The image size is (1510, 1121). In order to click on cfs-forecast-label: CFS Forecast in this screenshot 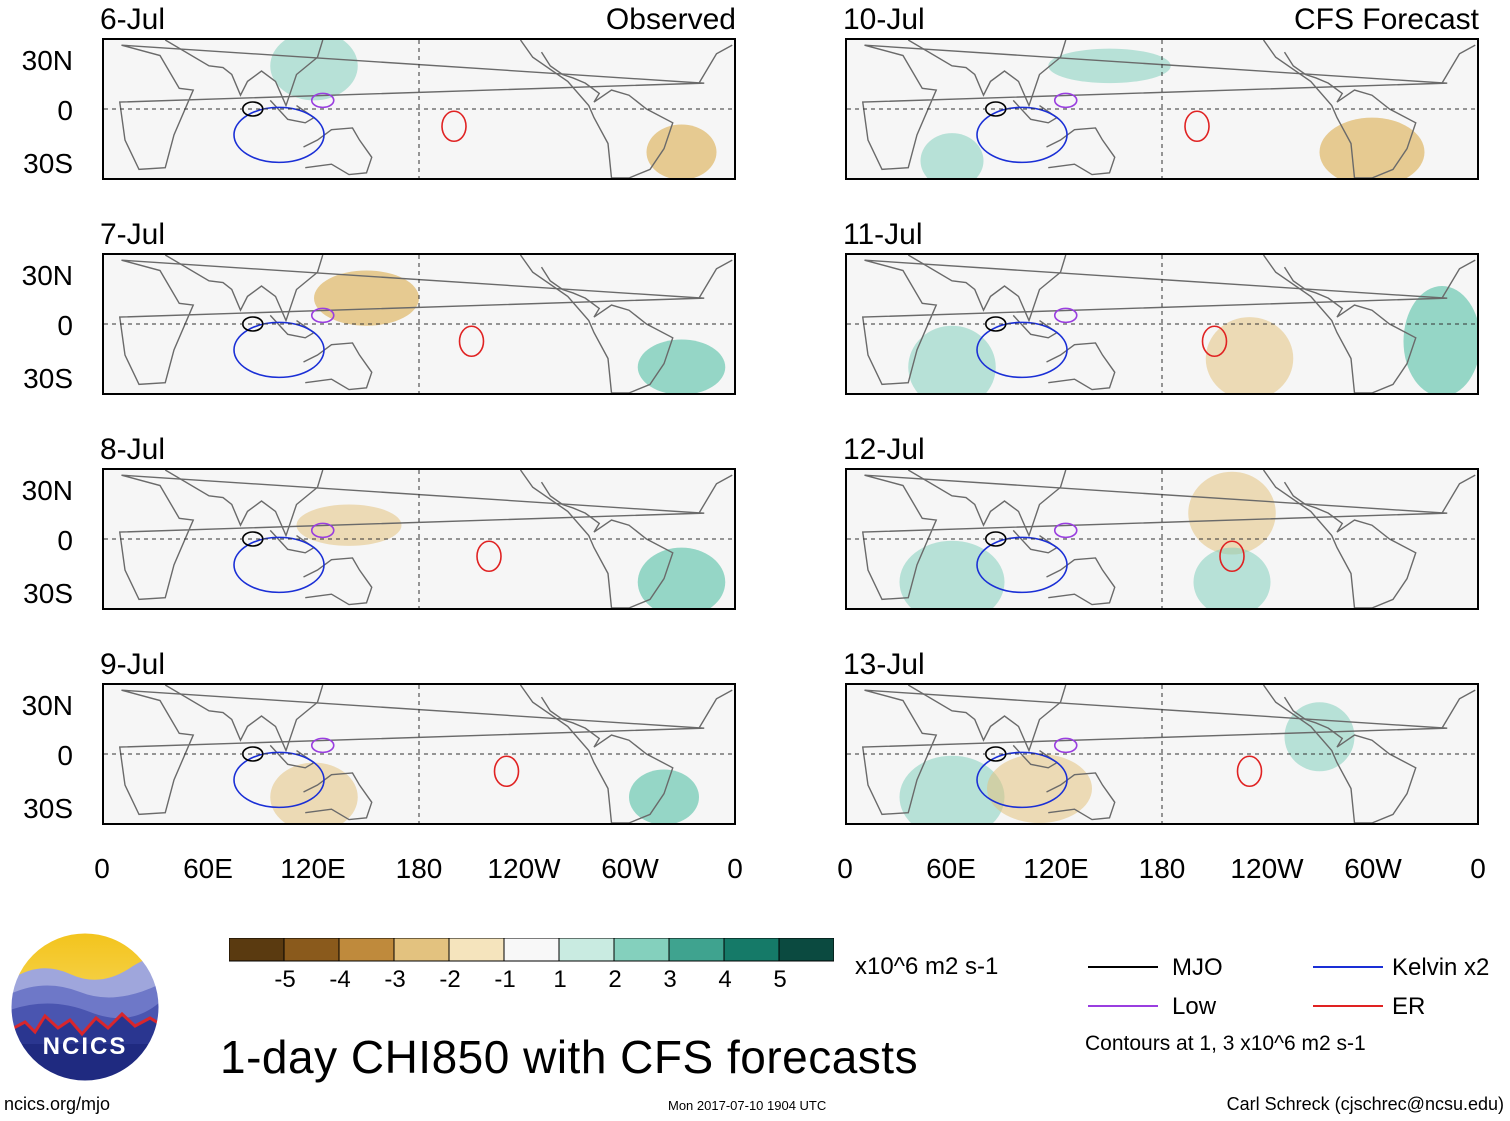, I will do `click(1386, 19)`.